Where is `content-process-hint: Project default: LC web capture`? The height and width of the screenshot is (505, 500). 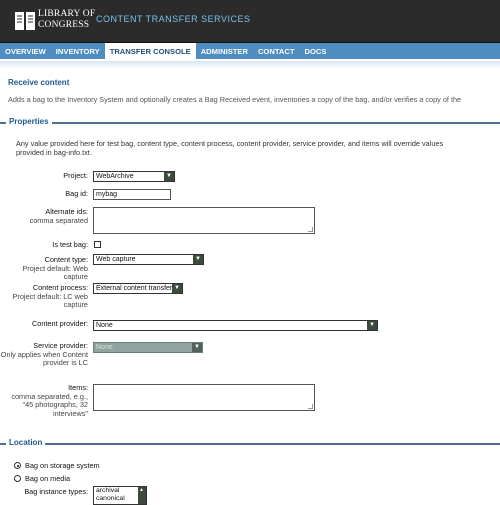 content-process-hint: Project default: LC web capture is located at coordinates (50, 300).